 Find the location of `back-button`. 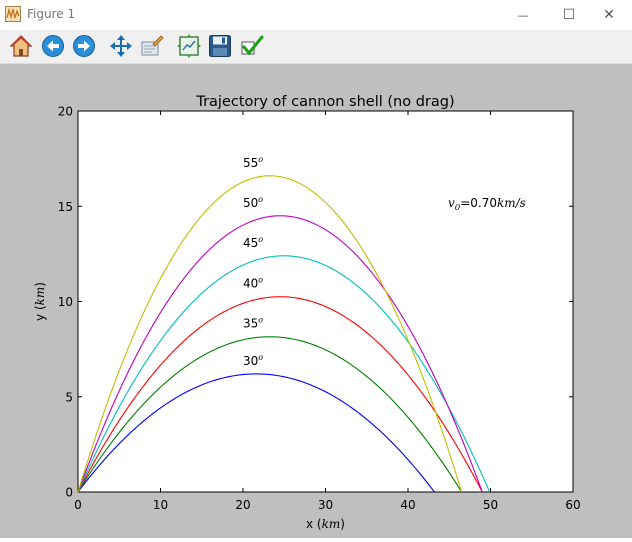

back-button is located at coordinates (53, 46).